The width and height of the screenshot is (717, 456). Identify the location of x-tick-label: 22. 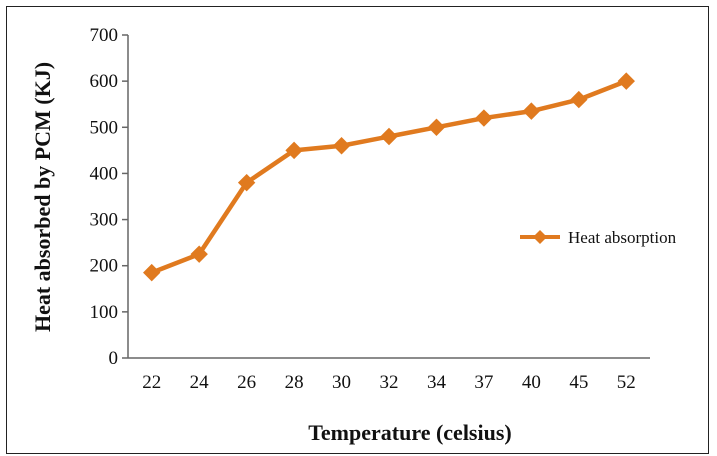
(151, 382).